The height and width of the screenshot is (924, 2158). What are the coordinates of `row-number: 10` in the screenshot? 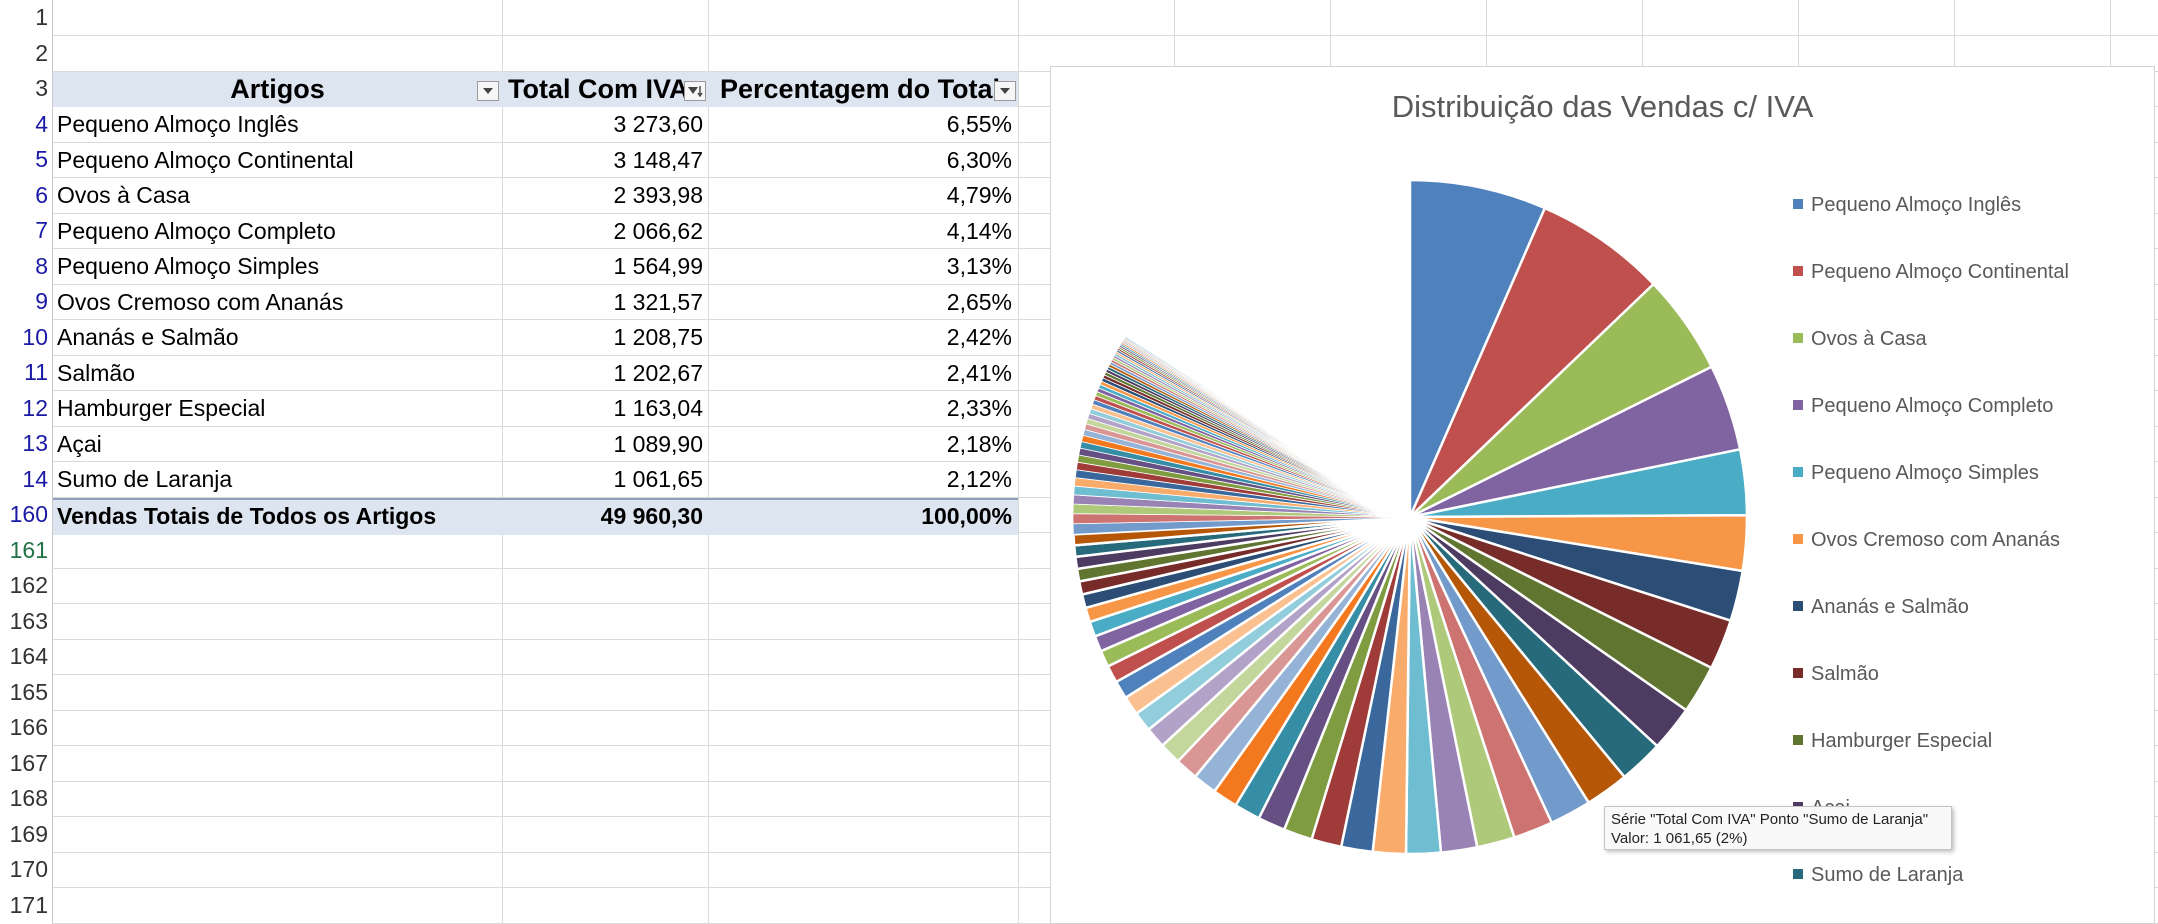 It's located at (35, 336).